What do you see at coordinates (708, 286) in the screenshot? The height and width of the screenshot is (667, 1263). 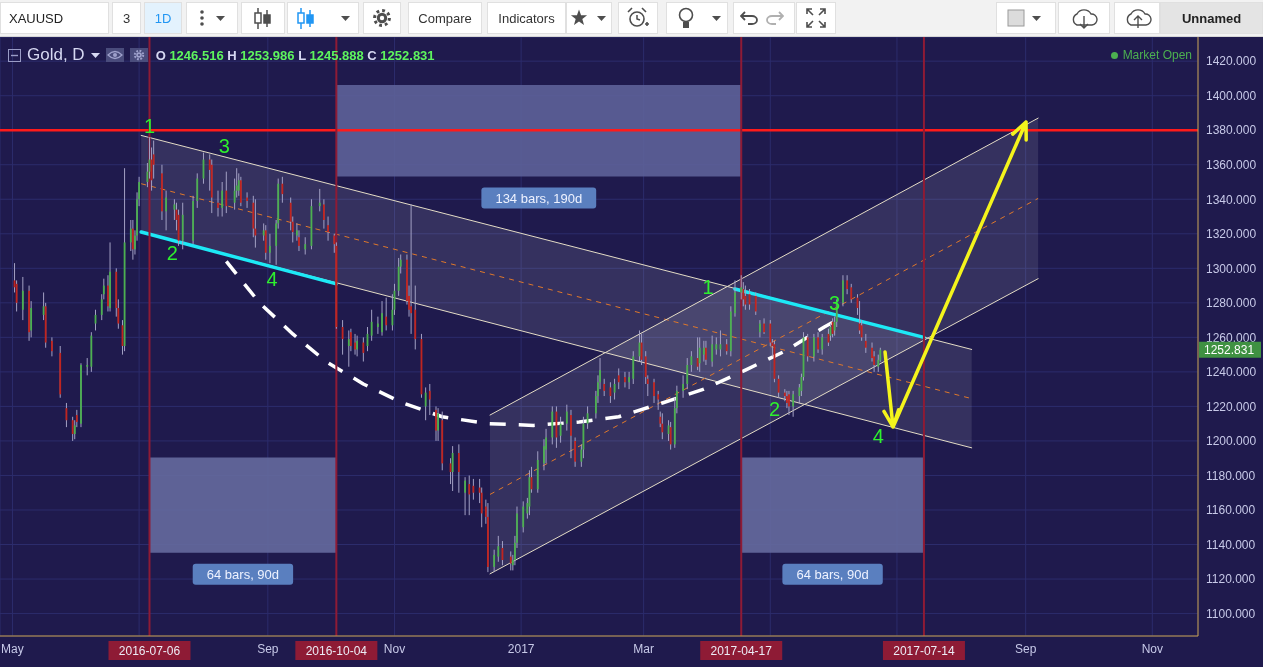 I see `annotation: 1` at bounding box center [708, 286].